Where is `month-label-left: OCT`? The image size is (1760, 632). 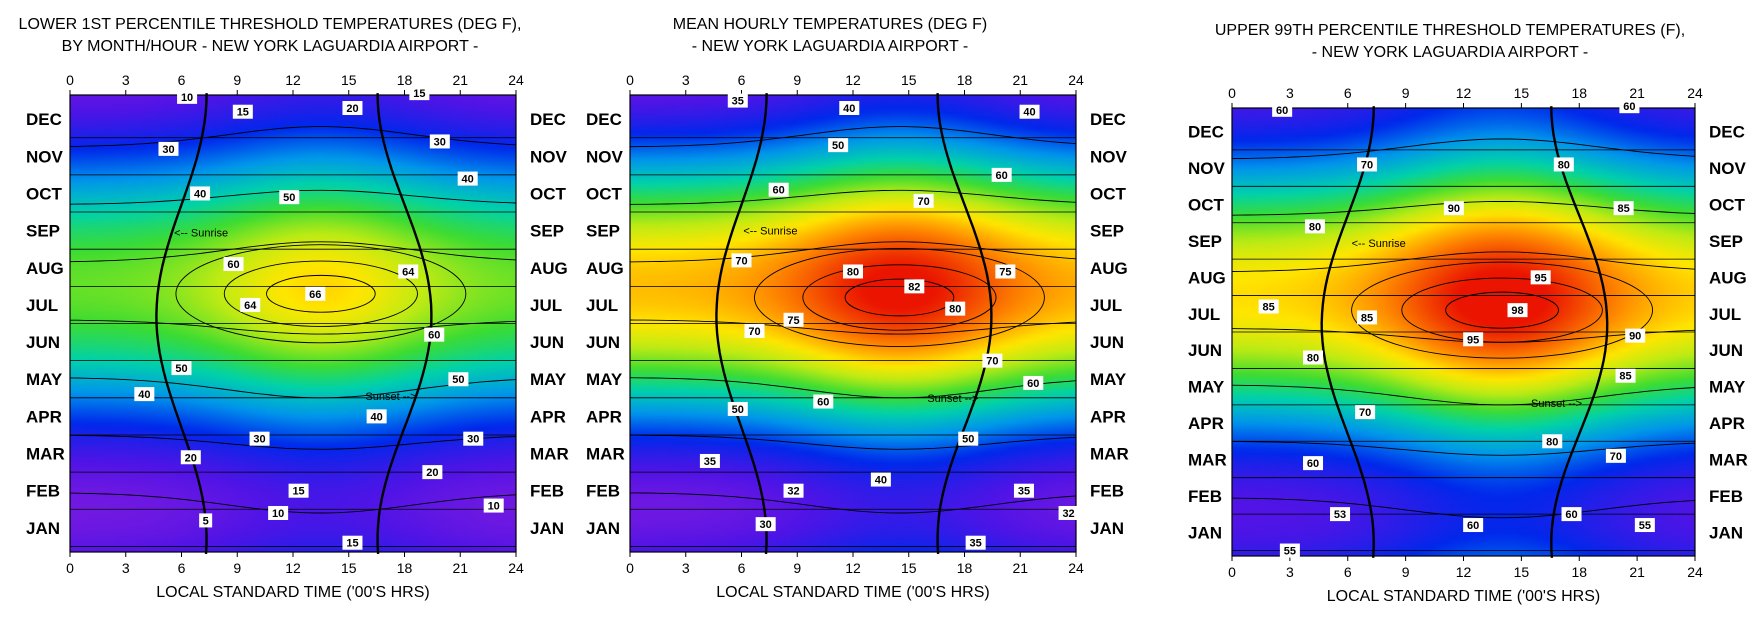
month-label-left: OCT is located at coordinates (1206, 205).